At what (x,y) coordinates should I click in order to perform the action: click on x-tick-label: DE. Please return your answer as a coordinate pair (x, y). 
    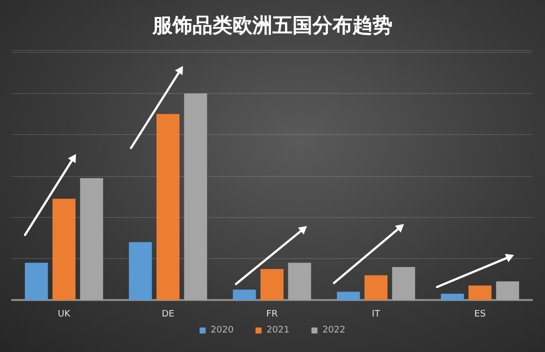
    Looking at the image, I should click on (168, 315).